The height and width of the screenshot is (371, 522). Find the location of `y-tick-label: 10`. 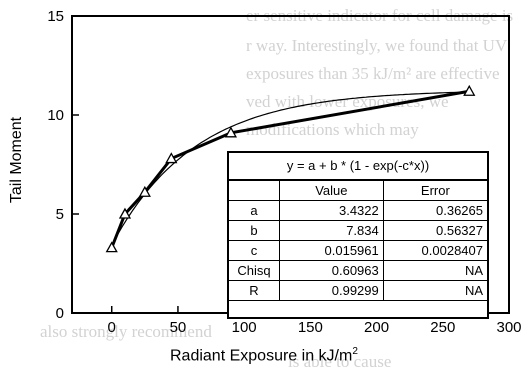

y-tick-label: 10 is located at coordinates (55, 115).